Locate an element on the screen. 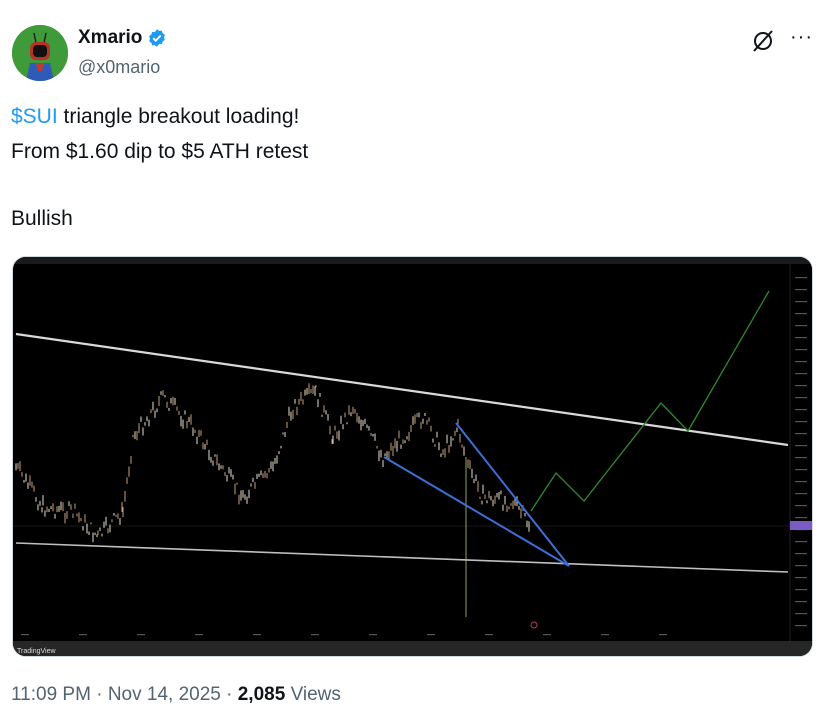 This screenshot has width=825, height=714. author-name: Xmario is located at coordinates (122, 38).